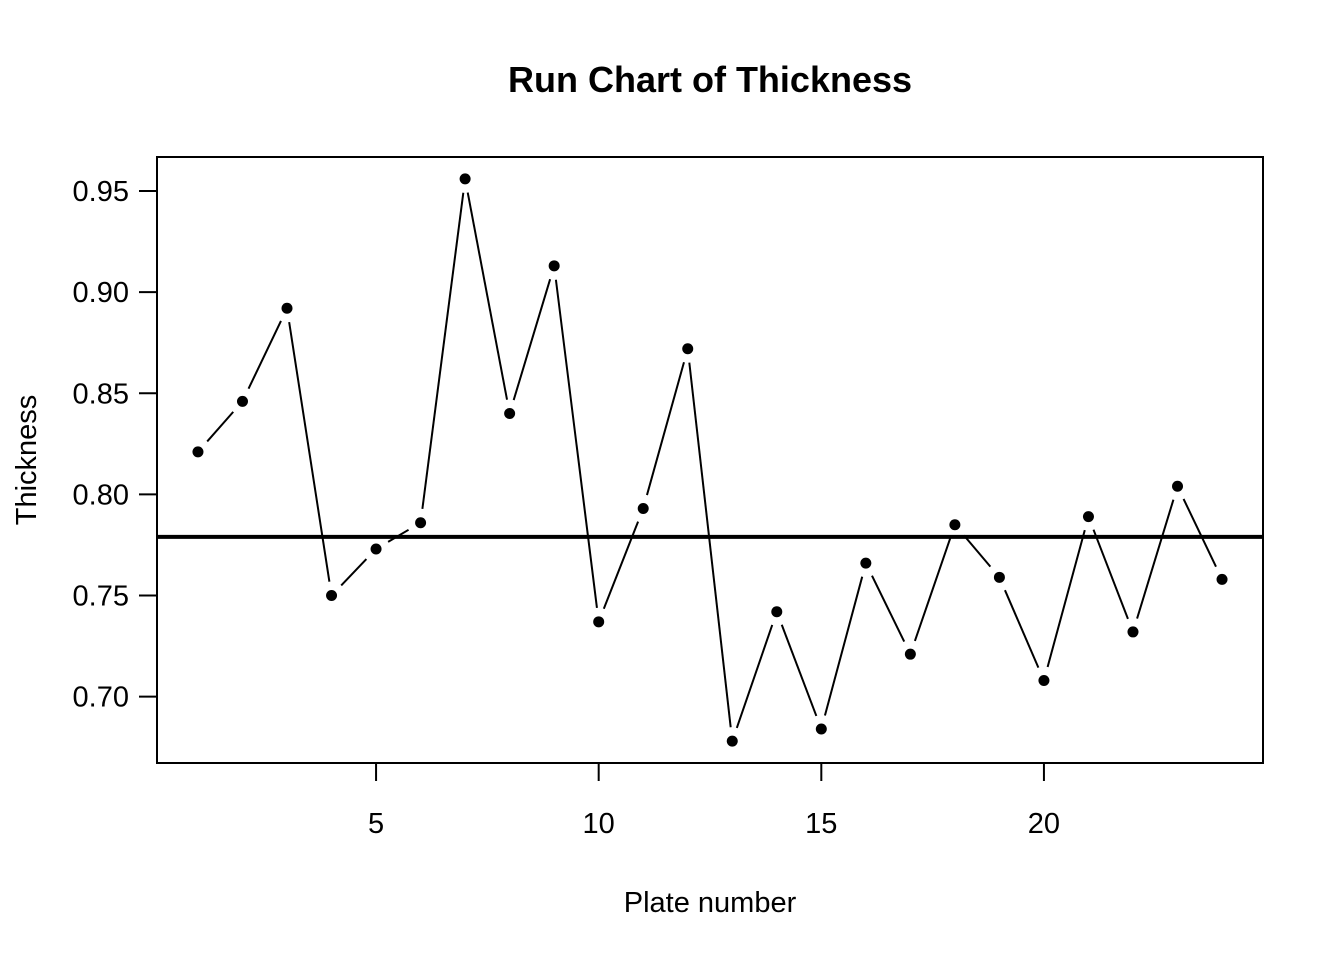 The image size is (1344, 960). What do you see at coordinates (101, 394) in the screenshot?
I see `y-tick-label: 0.85` at bounding box center [101, 394].